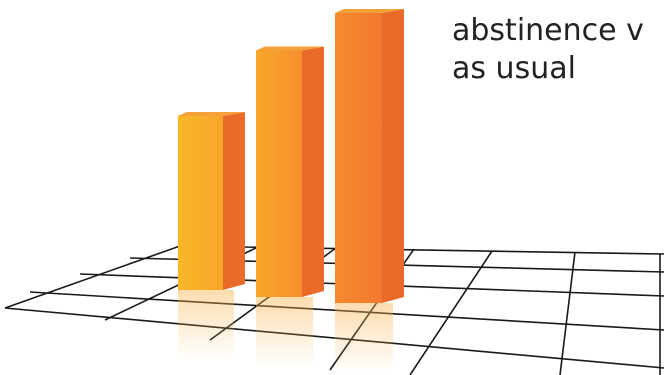 This screenshot has width=664, height=375. I want to click on bar-reflections, so click(285, 331).